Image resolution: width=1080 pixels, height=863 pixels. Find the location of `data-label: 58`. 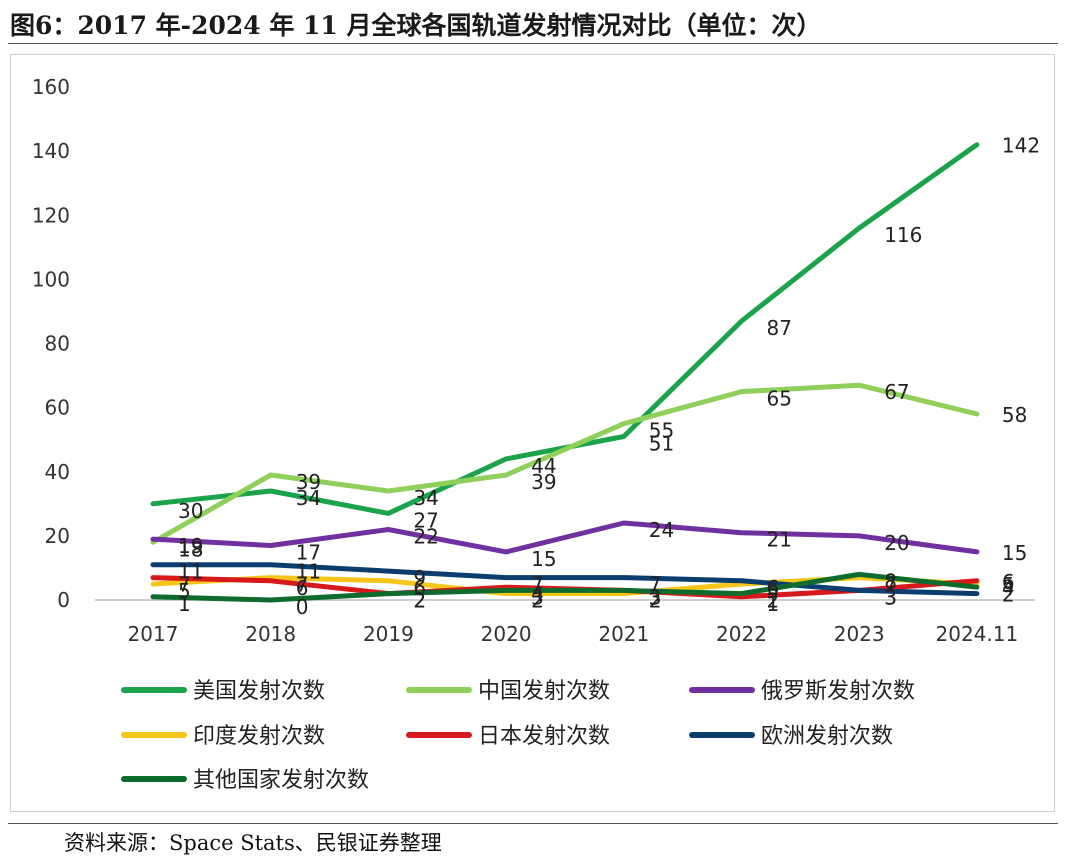

data-label: 58 is located at coordinates (1014, 415).